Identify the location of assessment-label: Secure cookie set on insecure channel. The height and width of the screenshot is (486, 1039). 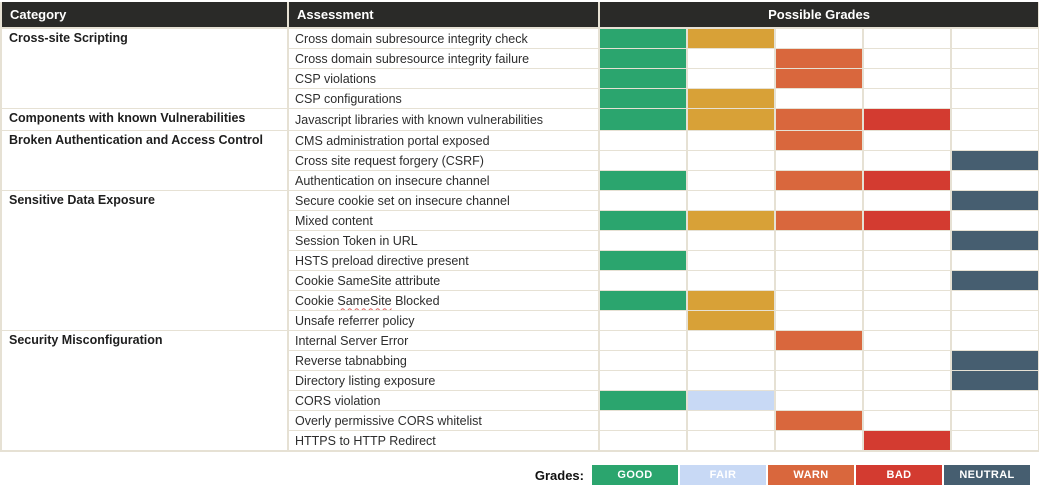
(402, 200).